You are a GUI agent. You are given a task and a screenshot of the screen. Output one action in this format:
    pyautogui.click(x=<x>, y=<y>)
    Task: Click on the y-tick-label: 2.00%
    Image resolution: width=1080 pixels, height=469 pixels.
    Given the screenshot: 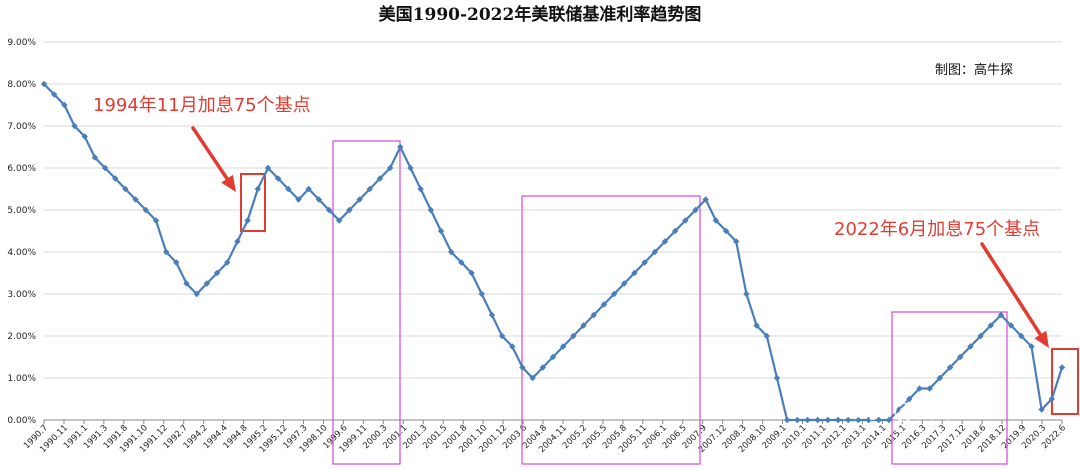 What is the action you would take?
    pyautogui.click(x=21, y=337)
    